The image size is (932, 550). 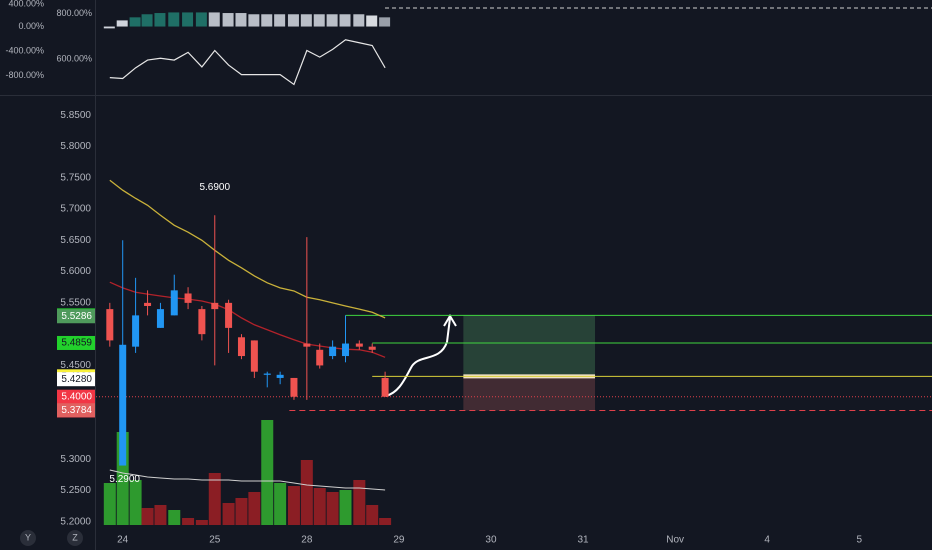 What do you see at coordinates (75, 522) in the screenshot?
I see `y-tick-label: 5.2000` at bounding box center [75, 522].